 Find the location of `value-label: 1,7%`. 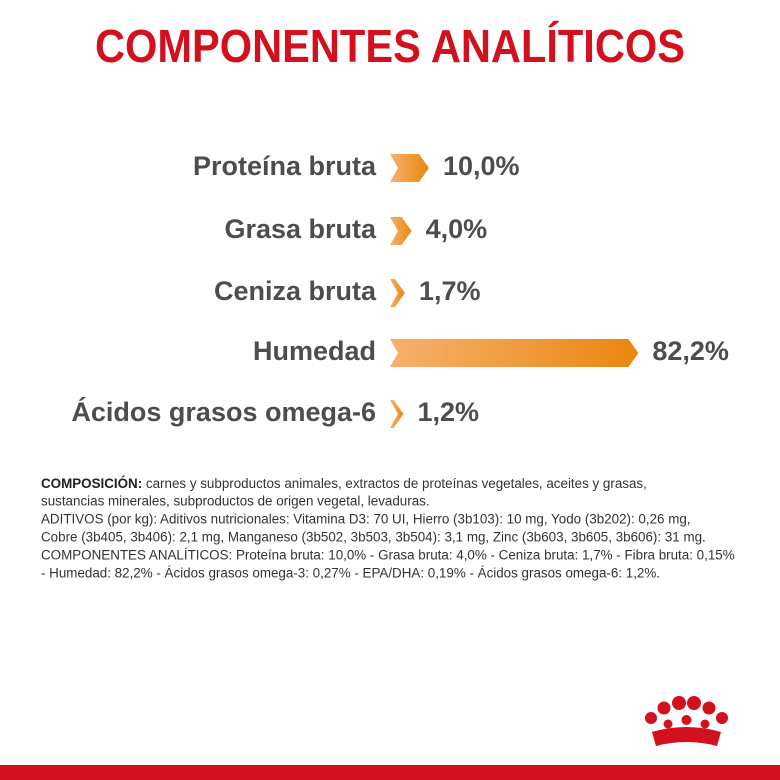

value-label: 1,7% is located at coordinates (450, 291).